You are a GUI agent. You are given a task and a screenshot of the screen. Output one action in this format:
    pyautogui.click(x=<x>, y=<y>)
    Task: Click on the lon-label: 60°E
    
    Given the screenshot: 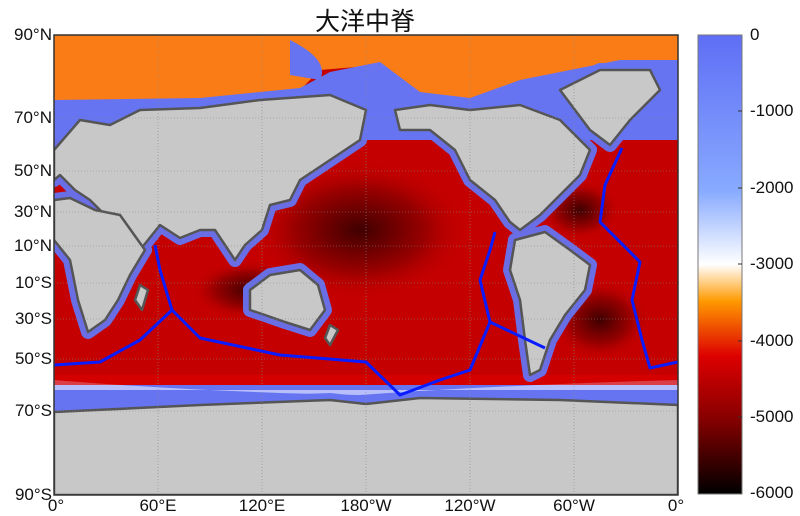 What is the action you would take?
    pyautogui.click(x=158, y=505)
    